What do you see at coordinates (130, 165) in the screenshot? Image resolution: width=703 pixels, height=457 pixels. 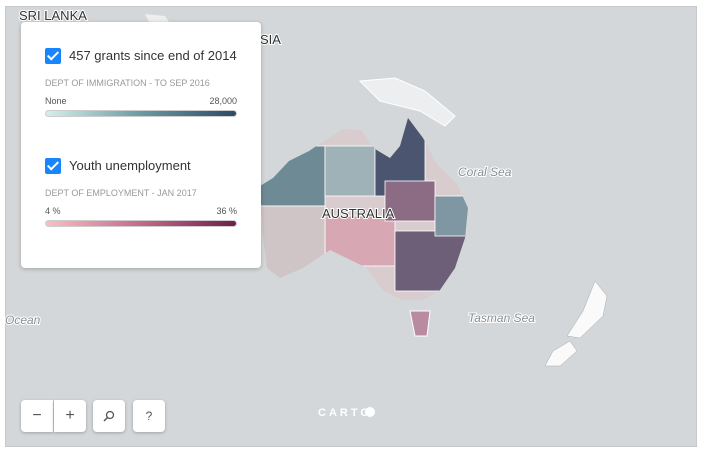 I see `layer-title: Youth unemployment` at bounding box center [130, 165].